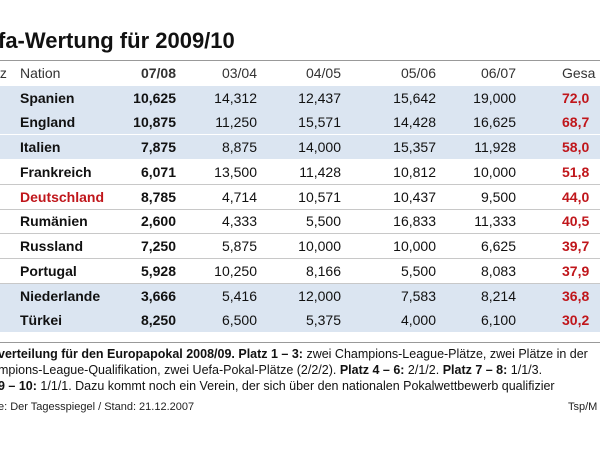  Describe the element at coordinates (498, 296) in the screenshot. I see `cell-y0607: 8,214` at that location.